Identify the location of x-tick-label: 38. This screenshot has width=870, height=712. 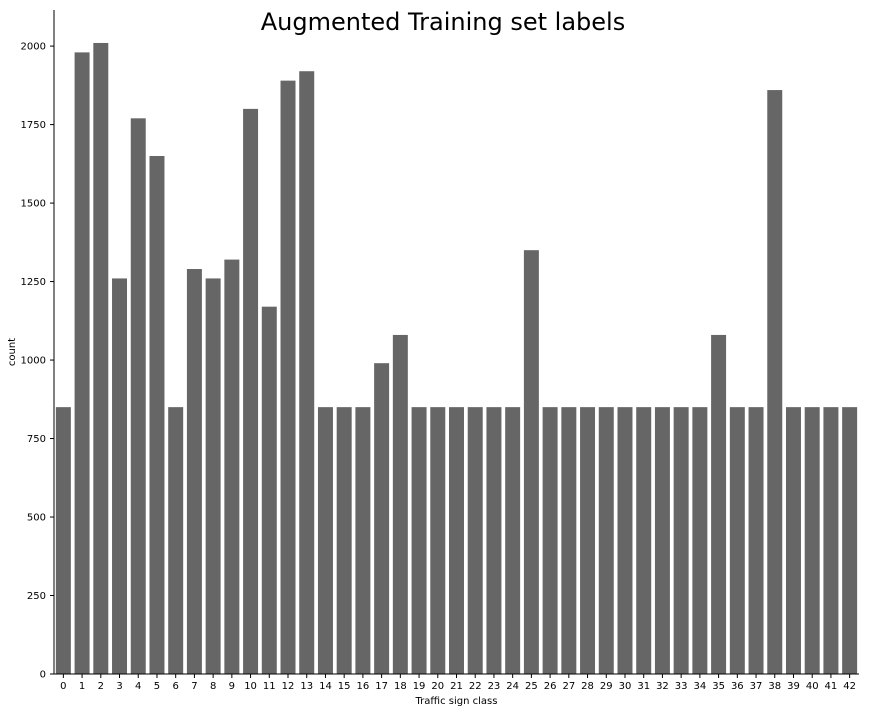
(774, 686).